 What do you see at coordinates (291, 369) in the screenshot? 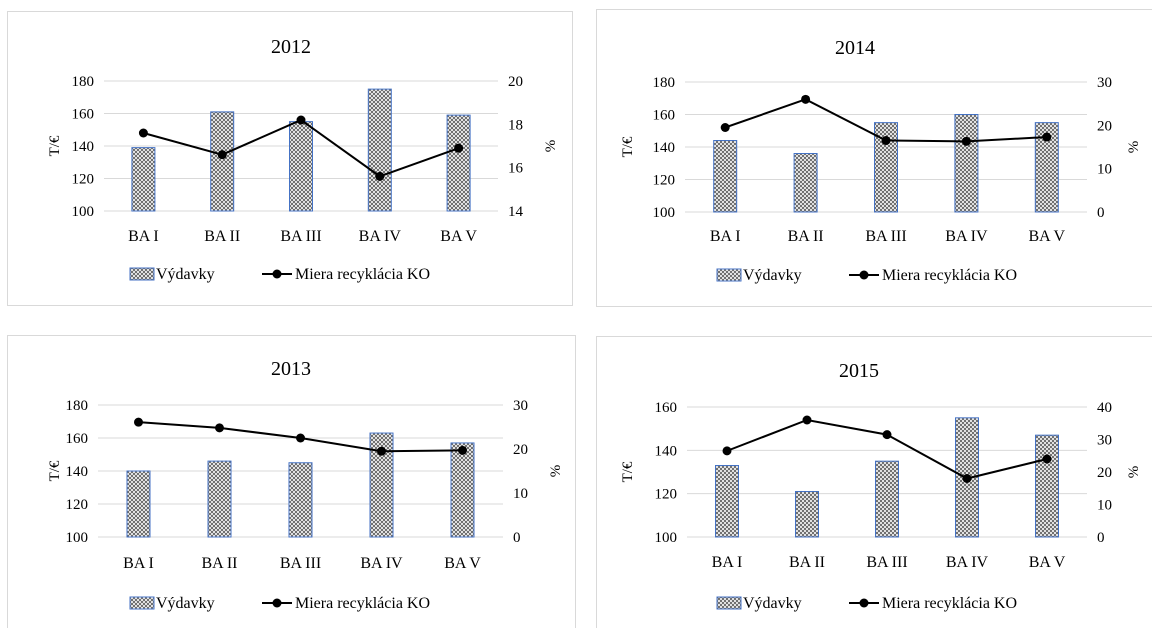
I see `chart-title-3: 2013` at bounding box center [291, 369].